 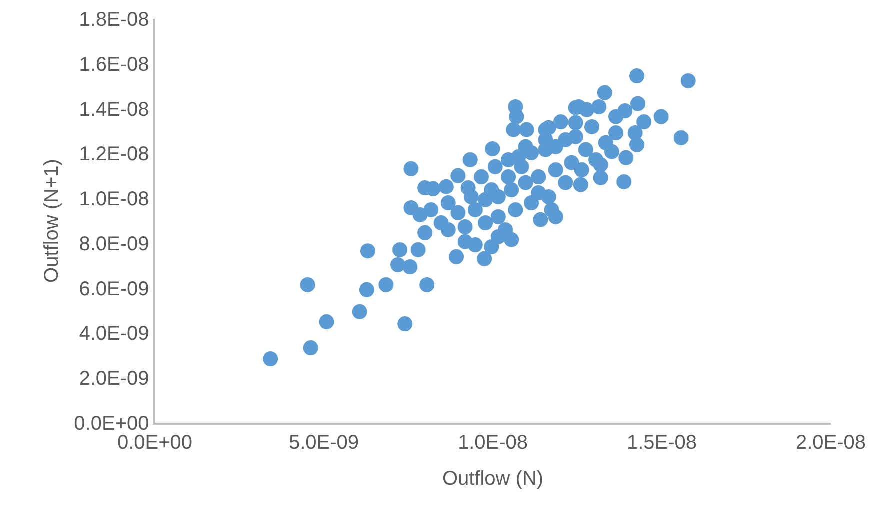 I want to click on y-tick-label: 1.4E-08, so click(x=114, y=109).